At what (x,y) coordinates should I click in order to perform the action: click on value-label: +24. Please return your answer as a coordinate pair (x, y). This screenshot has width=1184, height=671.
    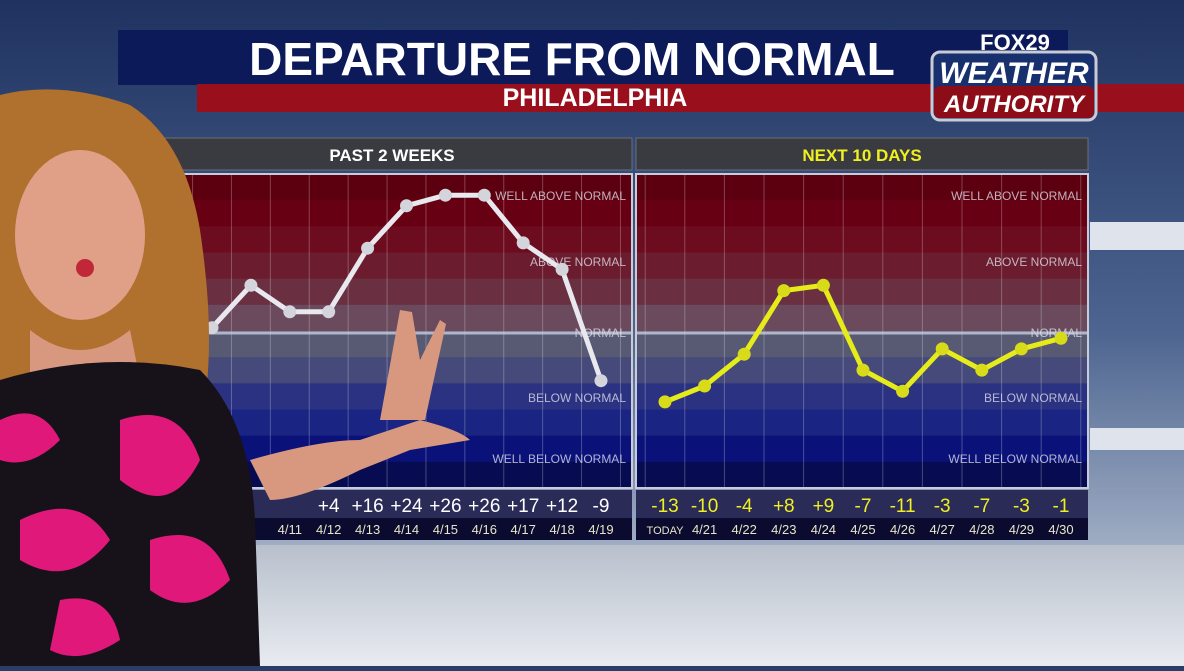
    Looking at the image, I should click on (406, 506).